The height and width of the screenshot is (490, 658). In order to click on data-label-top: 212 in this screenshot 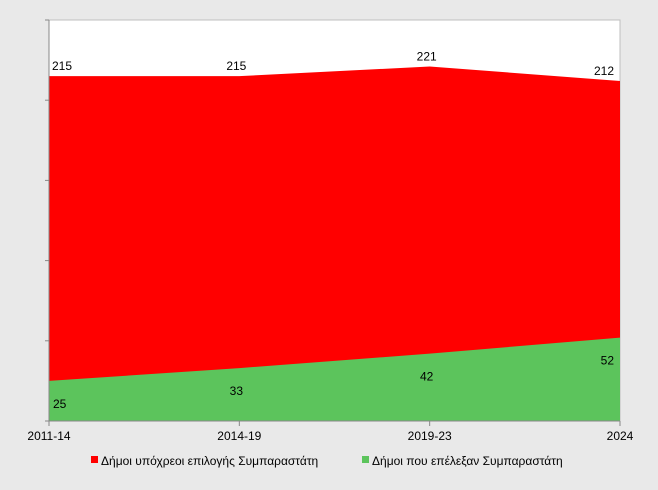, I will do `click(604, 71)`.